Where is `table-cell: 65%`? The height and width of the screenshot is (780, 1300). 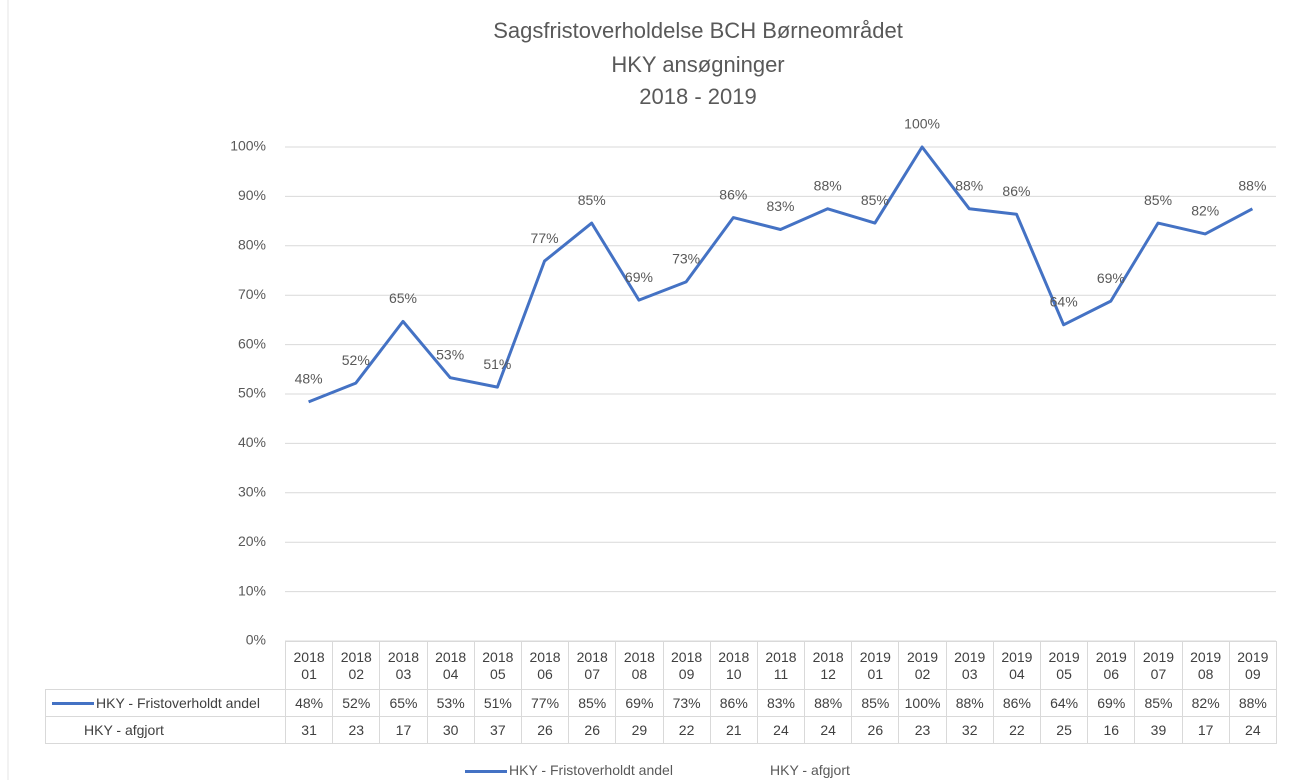
table-cell: 65% is located at coordinates (403, 703).